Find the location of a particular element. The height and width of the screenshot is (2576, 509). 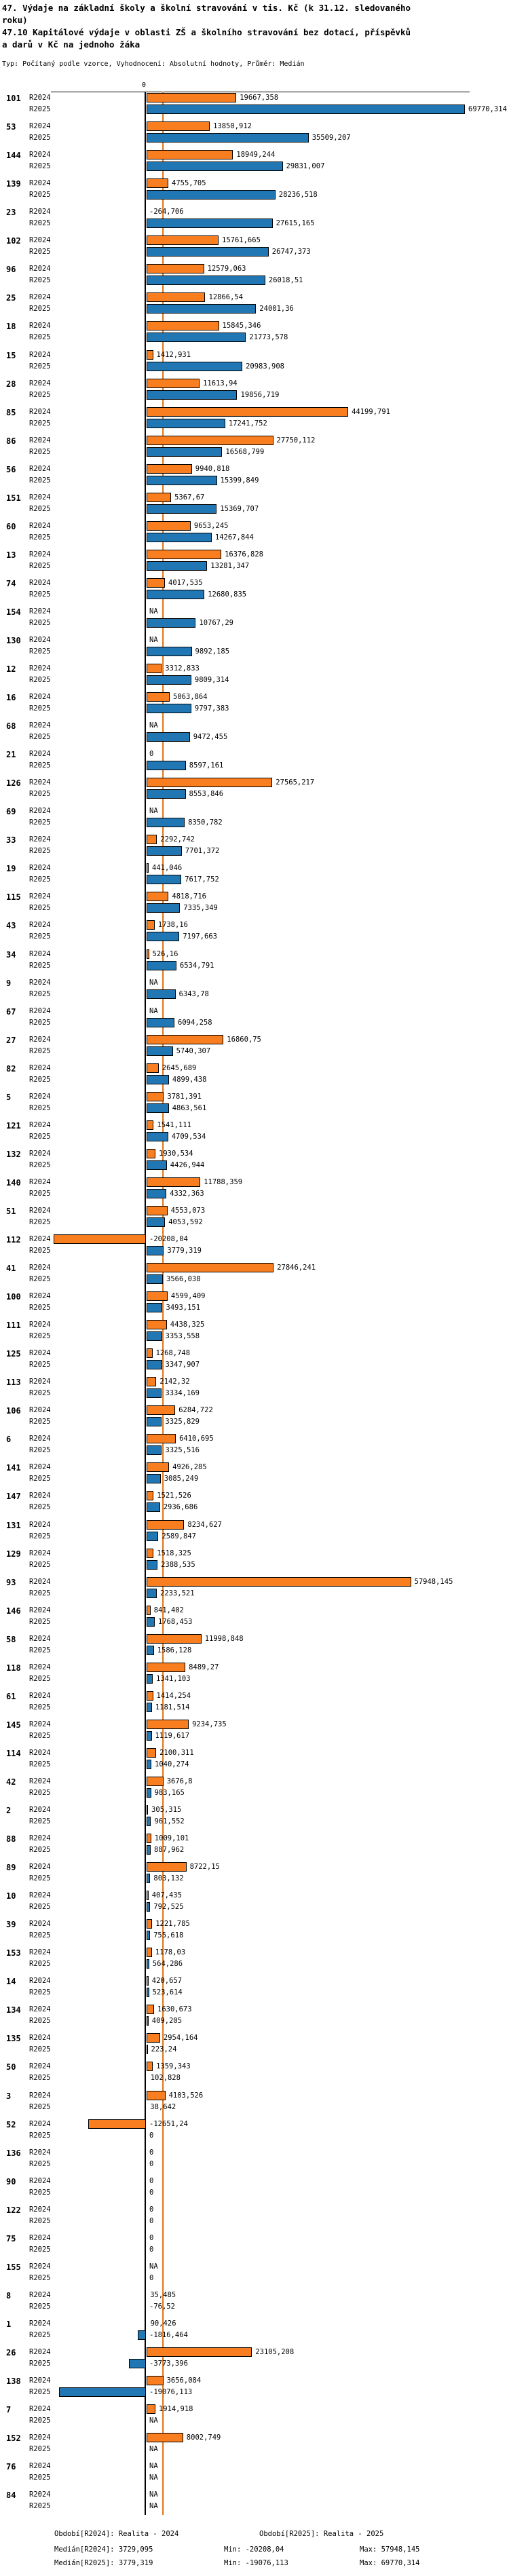

value-label-r2024: 1541,111 is located at coordinates (174, 1124).